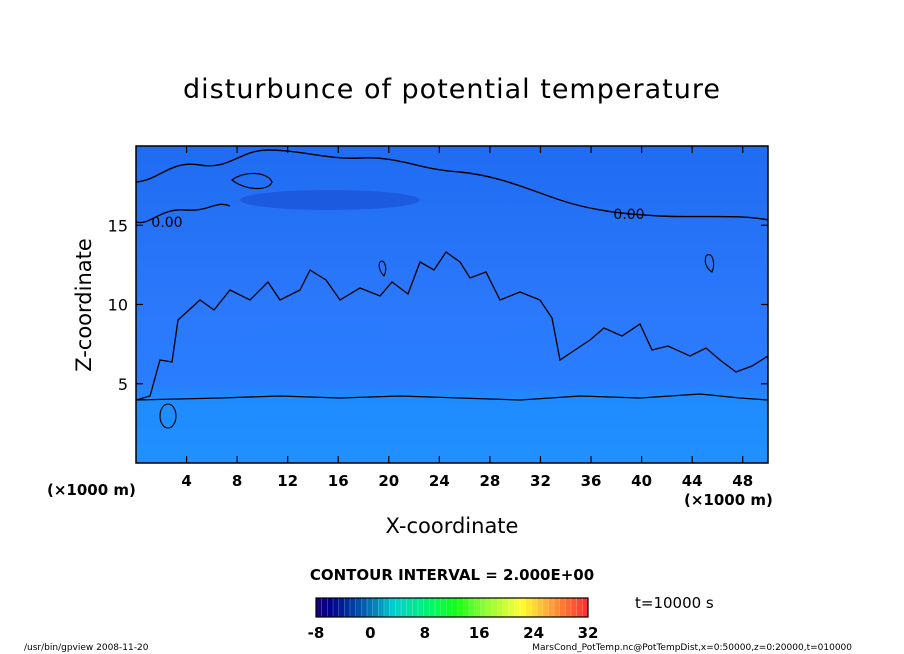  What do you see at coordinates (479, 633) in the screenshot?
I see `colorbar-tick-label: 16` at bounding box center [479, 633].